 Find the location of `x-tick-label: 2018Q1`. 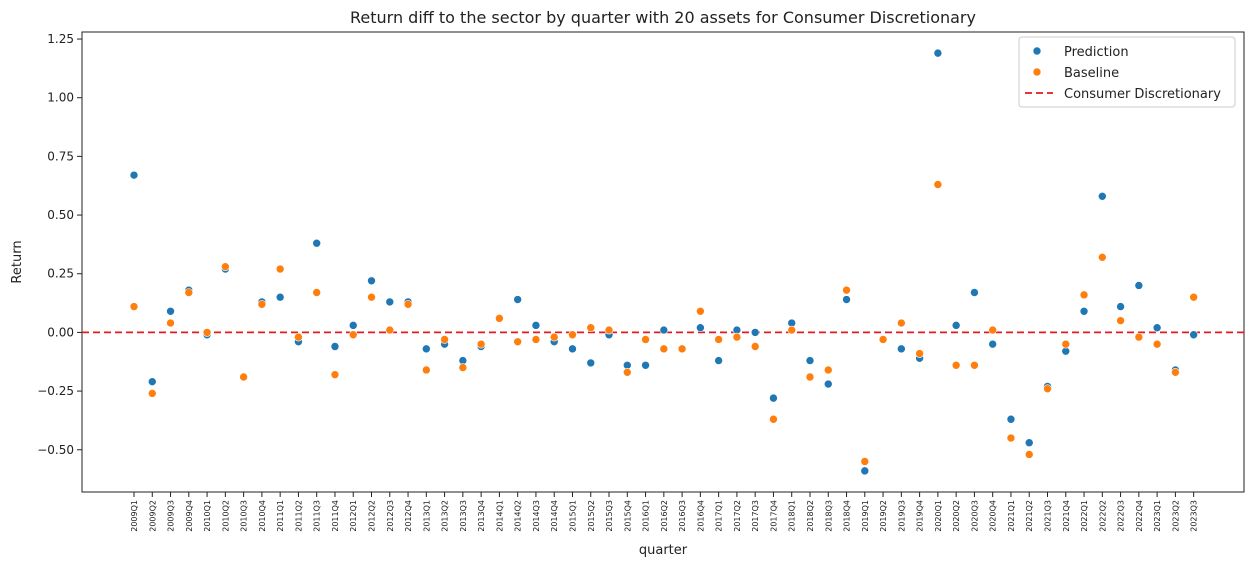

x-tick-label: 2018Q1 is located at coordinates (792, 516).